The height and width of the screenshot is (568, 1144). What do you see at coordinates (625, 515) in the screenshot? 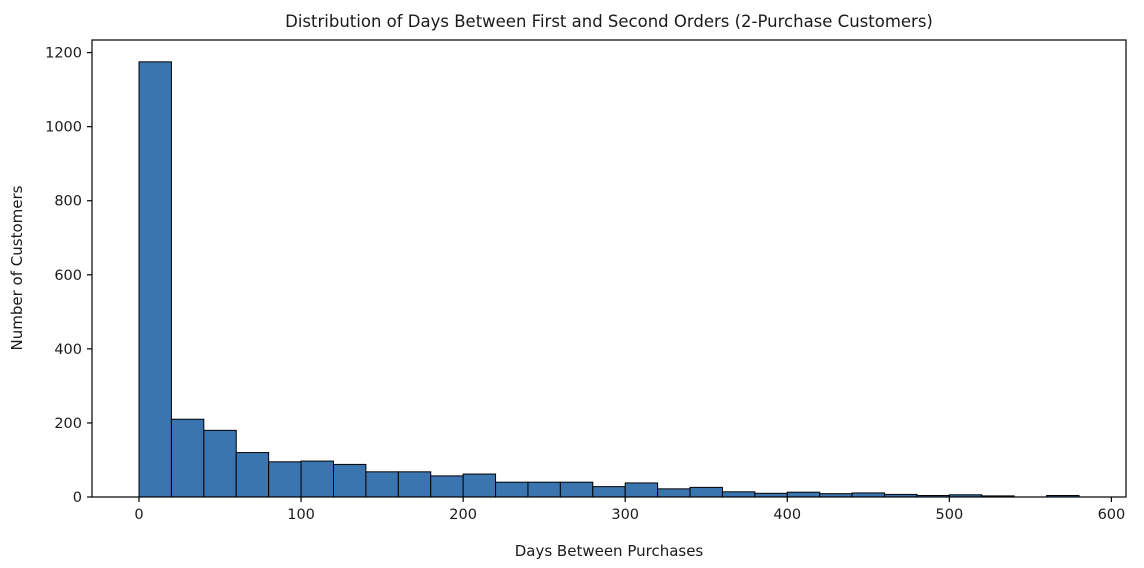
I see `x-tick-label: 300` at bounding box center [625, 515].